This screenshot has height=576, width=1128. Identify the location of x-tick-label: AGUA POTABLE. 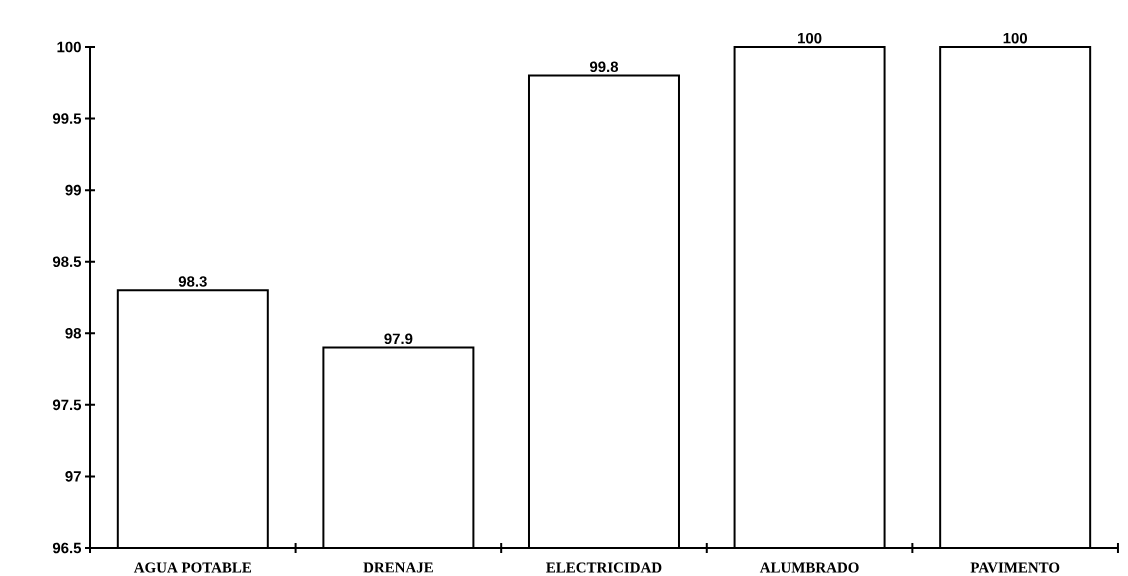
(192, 567).